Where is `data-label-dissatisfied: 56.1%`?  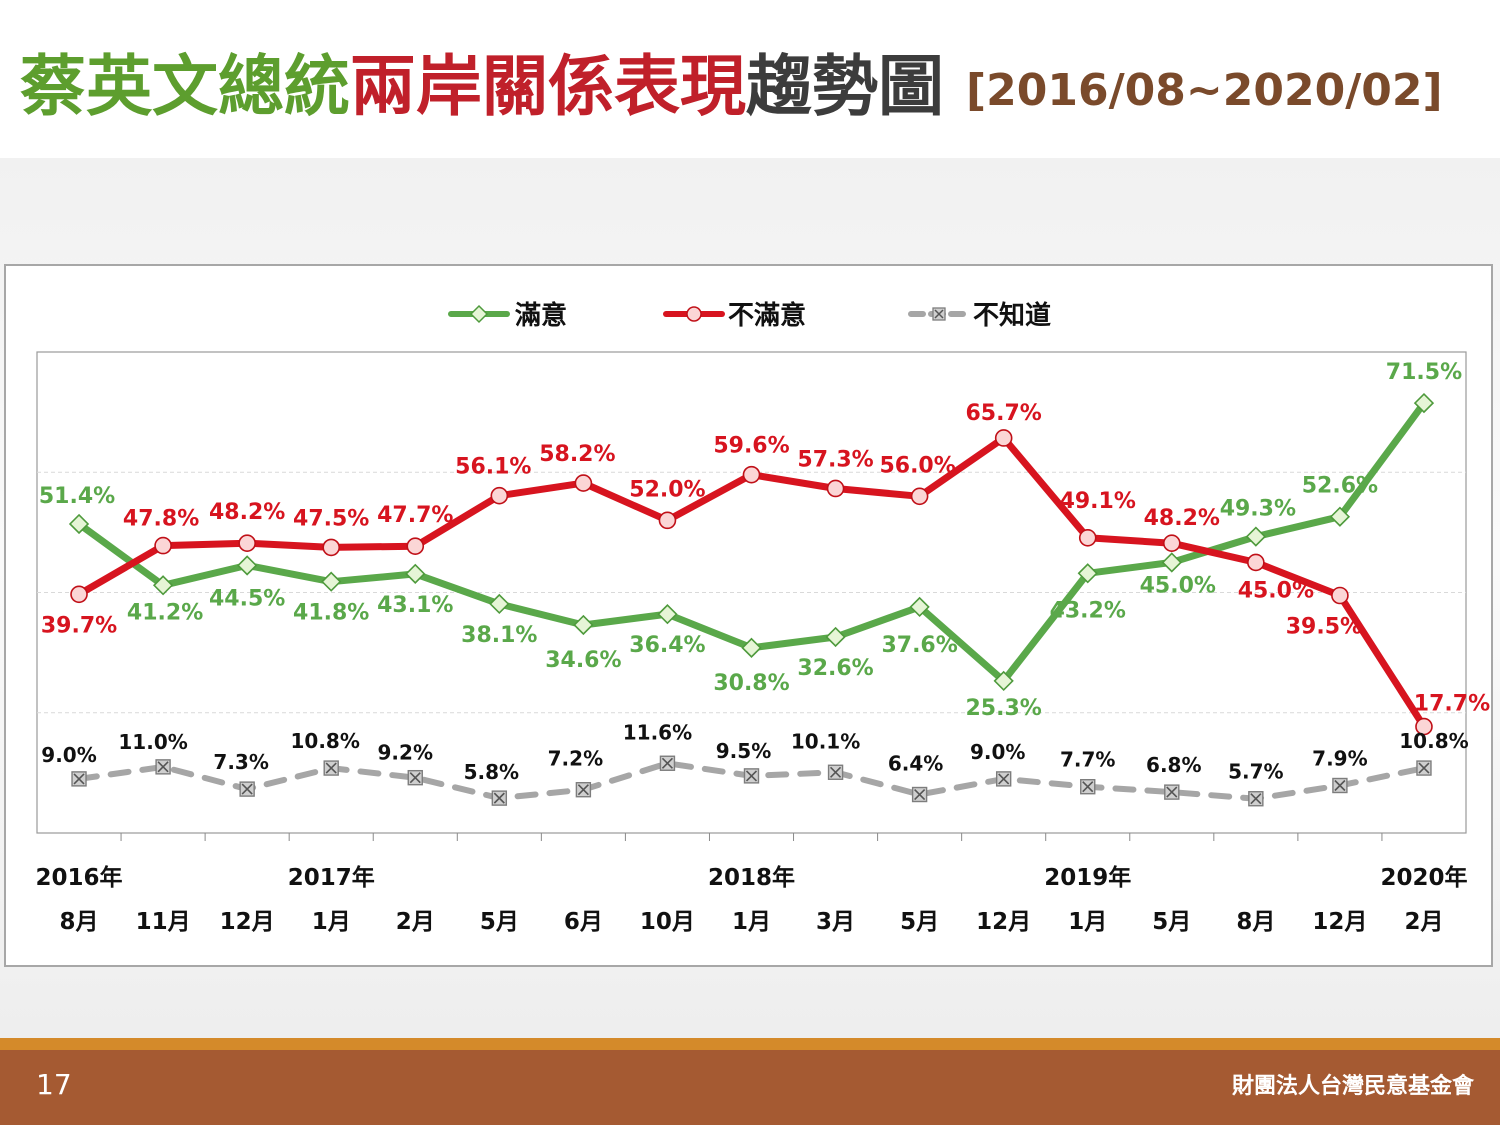
data-label-dissatisfied: 56.1% is located at coordinates (493, 467).